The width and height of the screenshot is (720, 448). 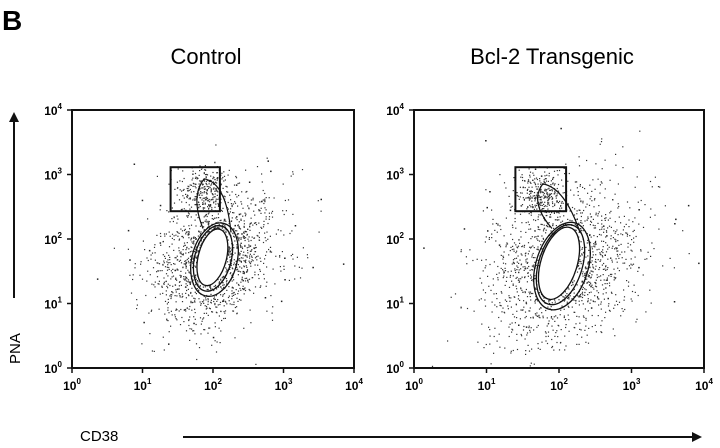 What do you see at coordinates (213, 258) in the screenshot?
I see `density-contour` at bounding box center [213, 258].